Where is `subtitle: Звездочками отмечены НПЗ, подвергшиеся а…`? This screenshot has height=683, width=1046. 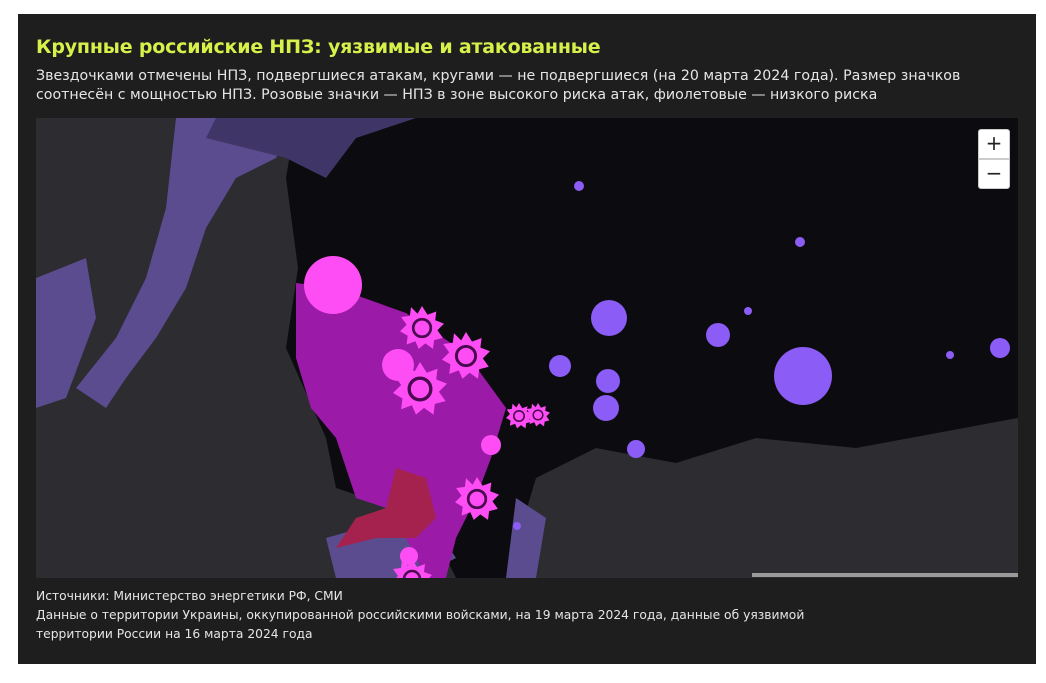
subtitle: Звездочками отмечены НПЗ, подвергшиеся а… is located at coordinates (498, 85).